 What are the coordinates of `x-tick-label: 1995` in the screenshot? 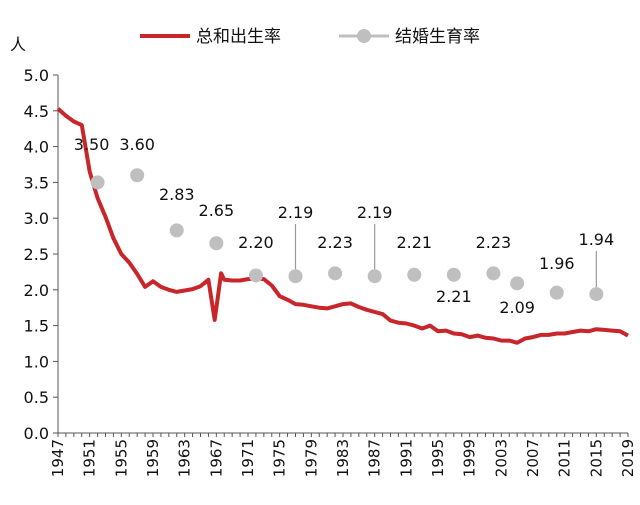 It's located at (438, 458).